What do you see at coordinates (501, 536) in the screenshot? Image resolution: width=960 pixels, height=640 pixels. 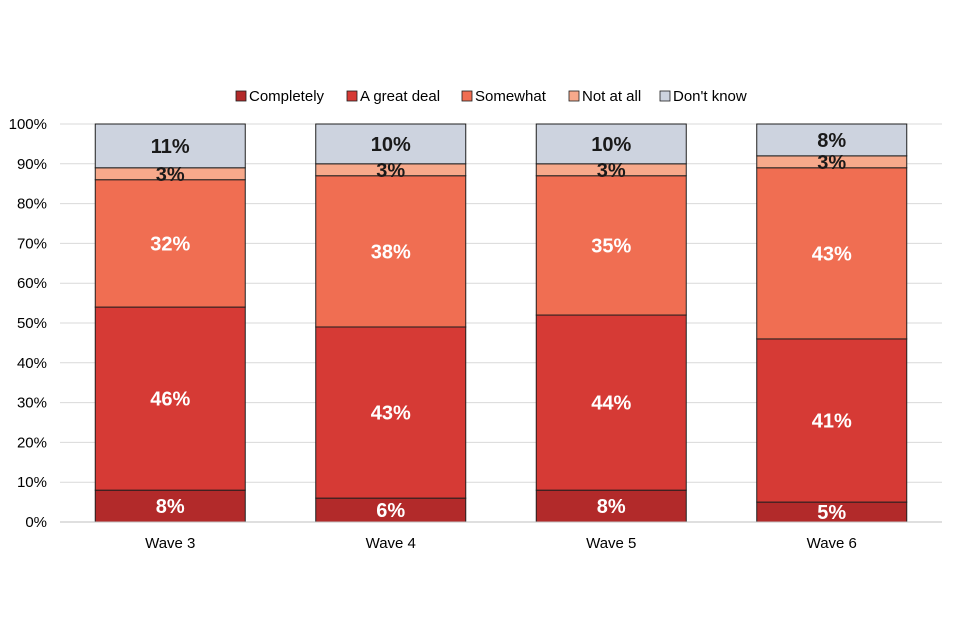 I see `x-axis: Wave 3 Wave 4 Wave 5 Wave 6` at bounding box center [501, 536].